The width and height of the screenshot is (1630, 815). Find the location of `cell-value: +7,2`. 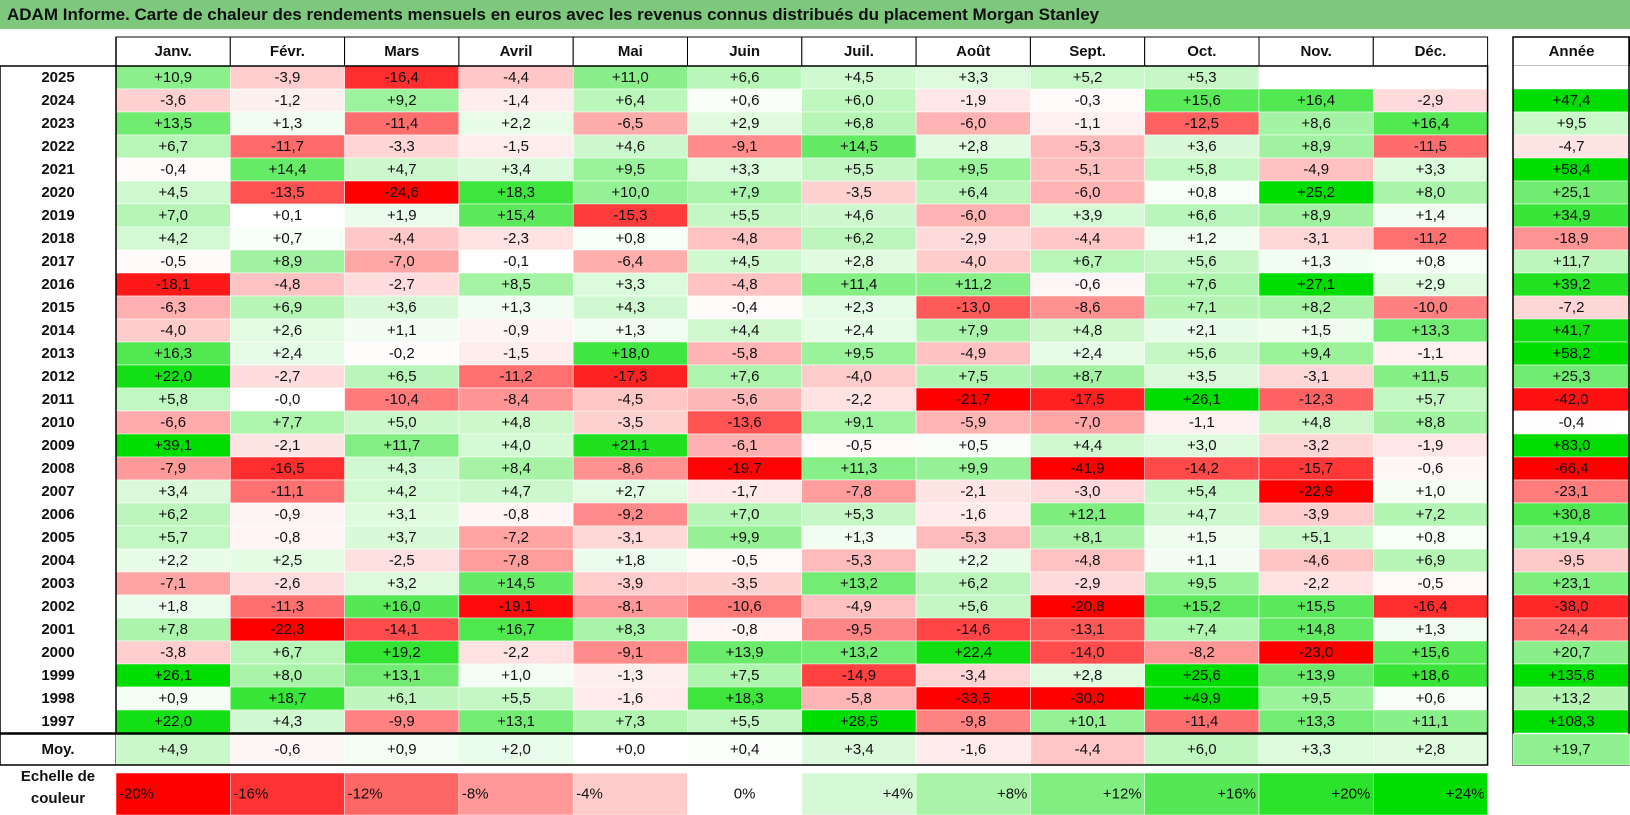

cell-value: +7,2 is located at coordinates (1431, 514).